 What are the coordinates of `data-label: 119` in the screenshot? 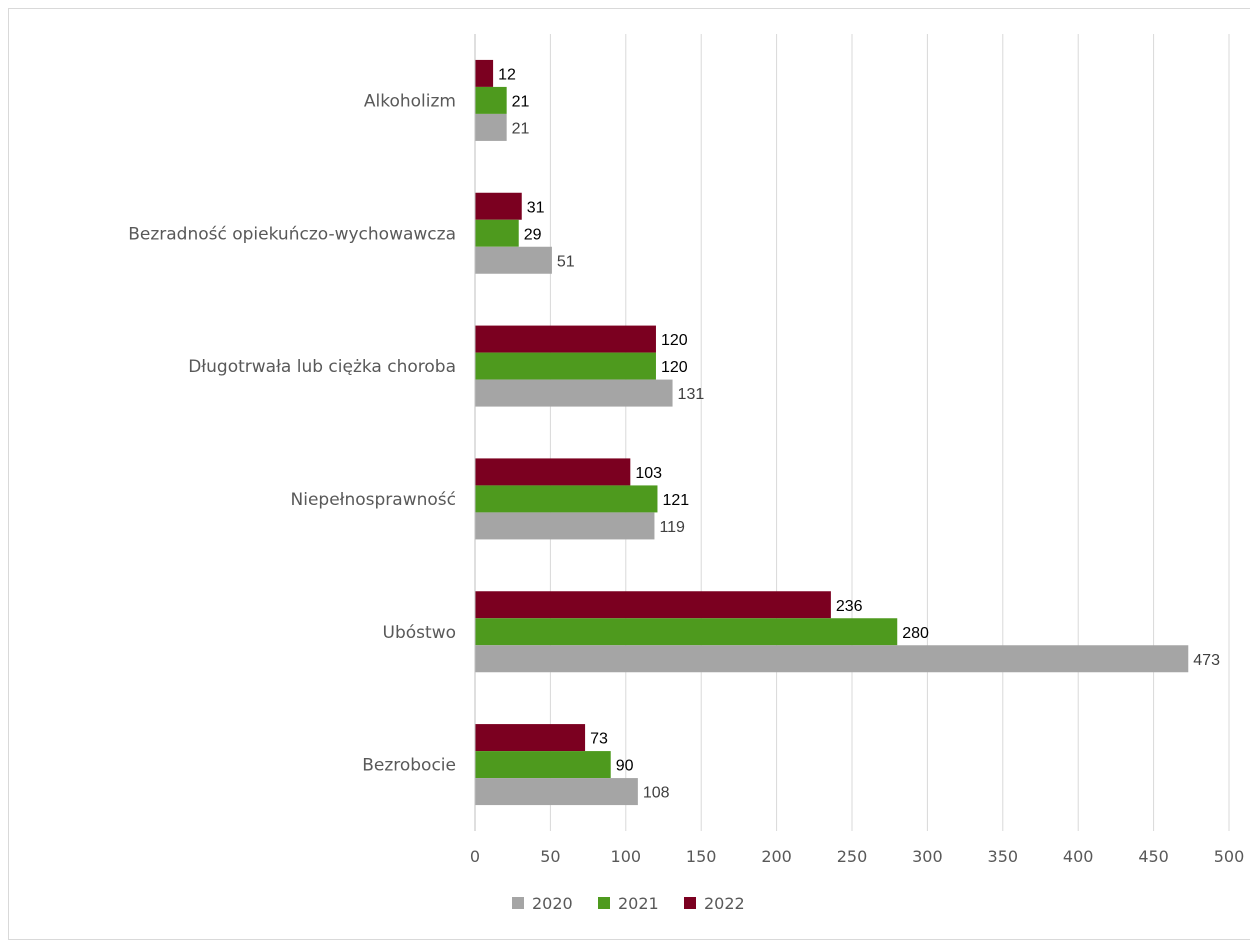 It's located at (672, 527).